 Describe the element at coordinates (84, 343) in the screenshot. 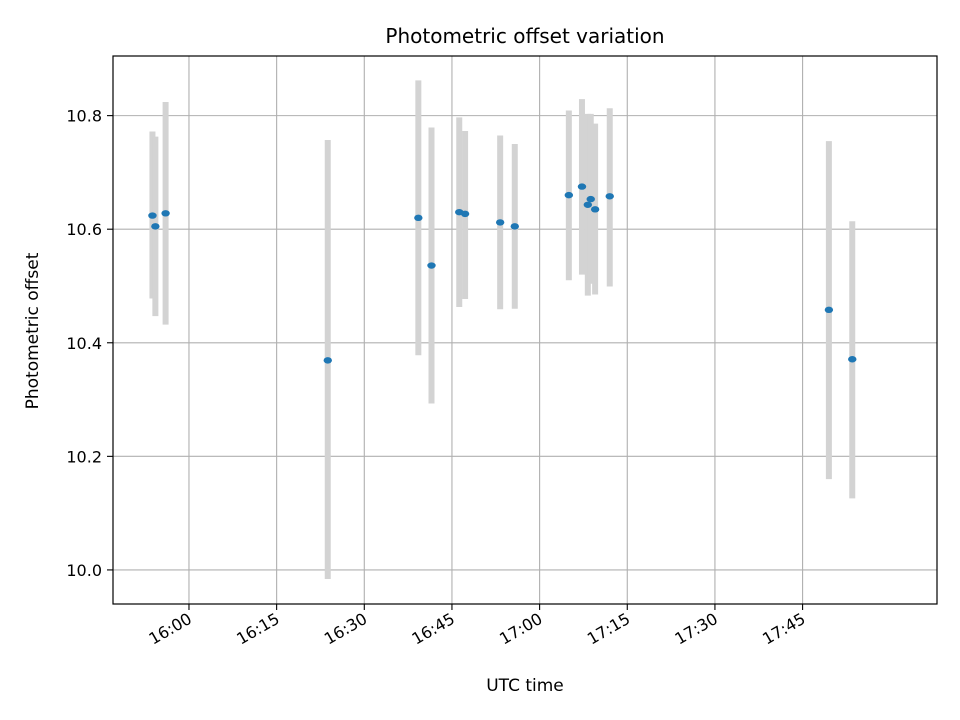

I see `y-tick-label: 10.4` at that location.